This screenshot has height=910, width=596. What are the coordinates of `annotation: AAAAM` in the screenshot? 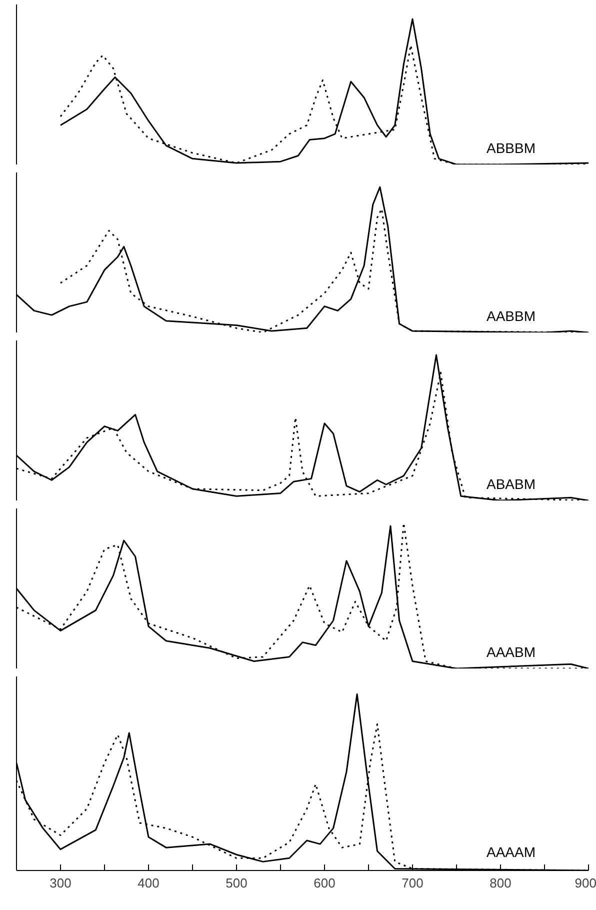 It's located at (511, 852).